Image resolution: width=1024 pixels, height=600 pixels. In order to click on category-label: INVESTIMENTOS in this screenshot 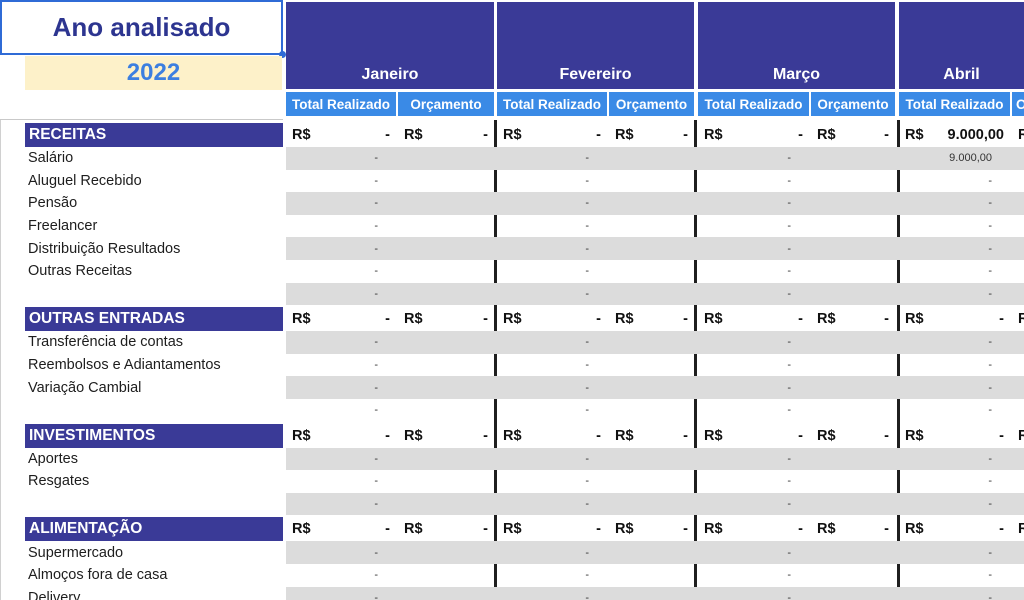, I will do `click(92, 435)`.